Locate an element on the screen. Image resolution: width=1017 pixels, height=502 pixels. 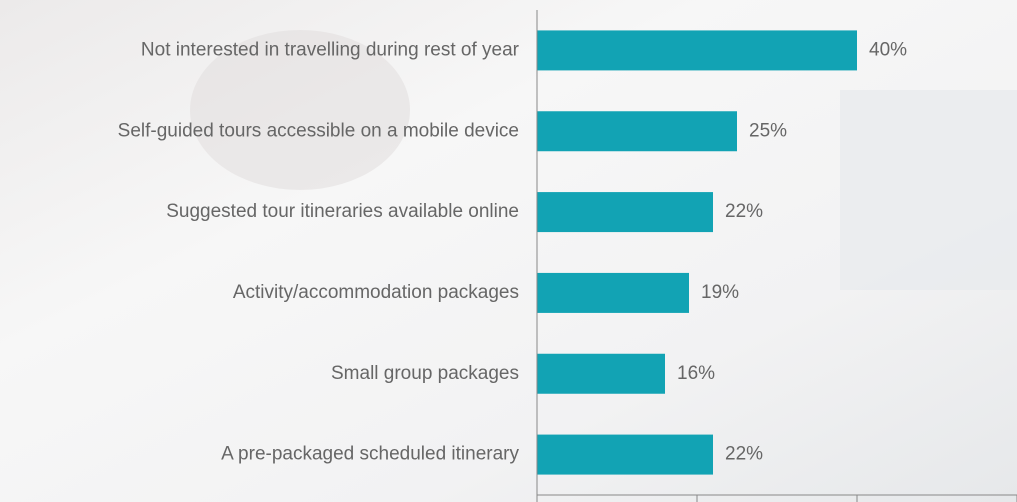
category-label: A pre-packaged scheduled itinerary is located at coordinates (370, 454).